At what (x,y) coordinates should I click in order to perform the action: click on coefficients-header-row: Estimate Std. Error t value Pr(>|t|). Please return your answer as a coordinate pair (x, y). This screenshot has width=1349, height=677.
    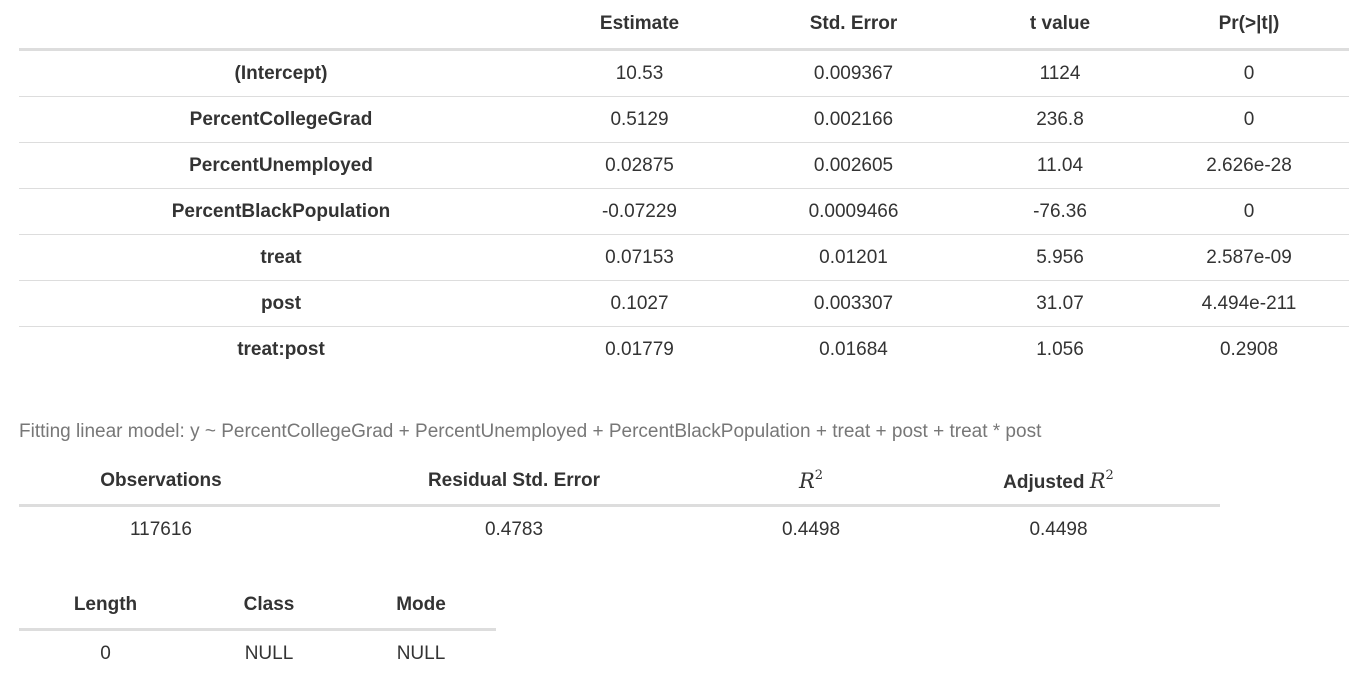
    Looking at the image, I should click on (684, 25).